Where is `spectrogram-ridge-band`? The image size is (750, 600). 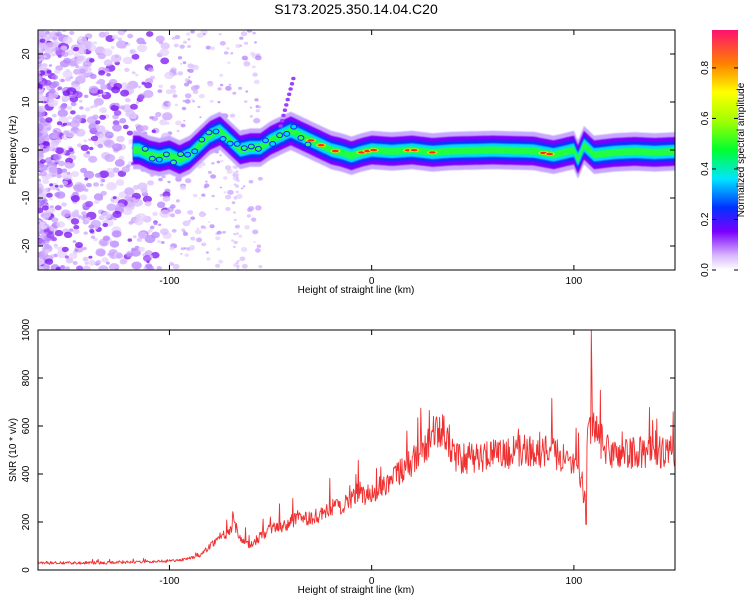
spectrogram-ridge-band is located at coordinates (404, 145).